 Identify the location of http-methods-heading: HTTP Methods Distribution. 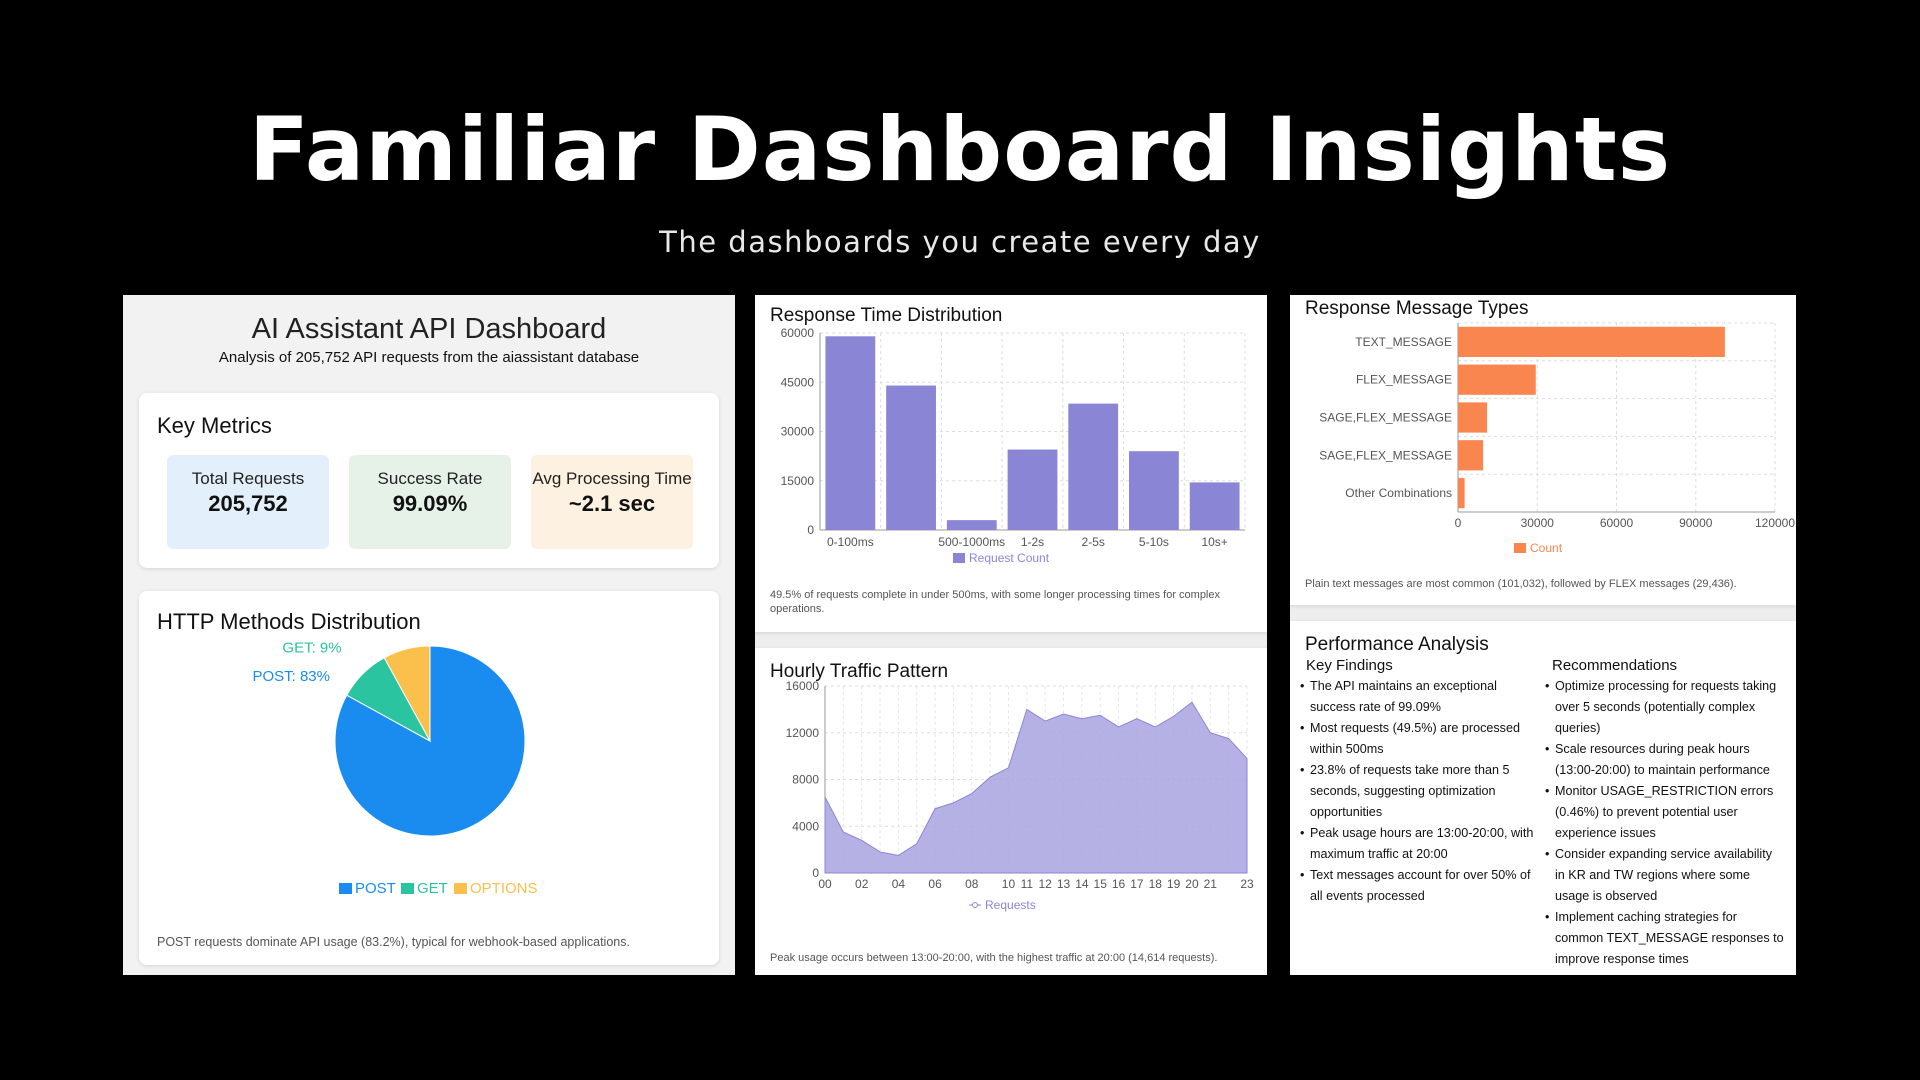
(289, 621).